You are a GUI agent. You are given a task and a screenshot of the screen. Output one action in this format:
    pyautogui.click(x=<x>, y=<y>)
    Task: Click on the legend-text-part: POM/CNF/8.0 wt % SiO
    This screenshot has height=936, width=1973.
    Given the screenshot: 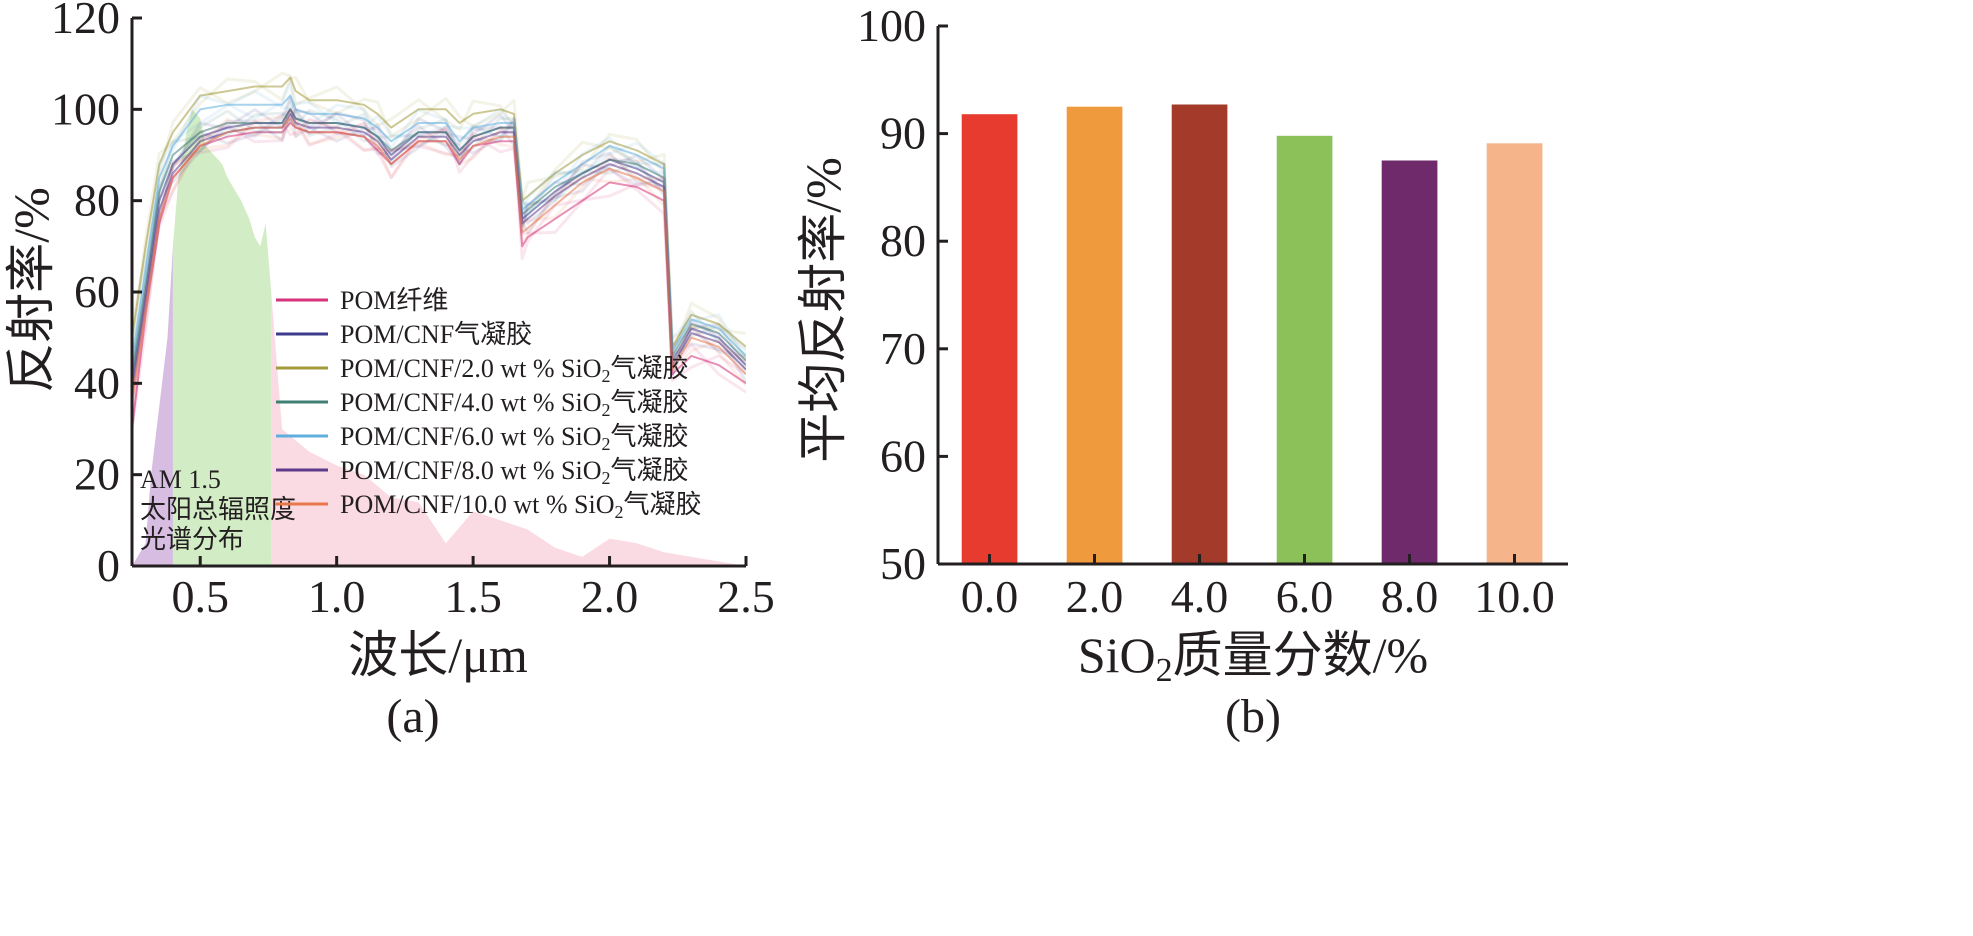 What is the action you would take?
    pyautogui.click(x=471, y=470)
    